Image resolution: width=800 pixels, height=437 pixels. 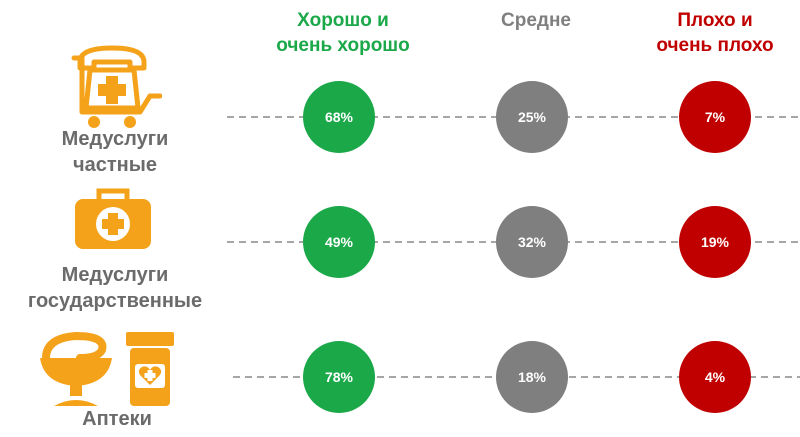 I want to click on value-label-good: 49%, so click(x=339, y=242).